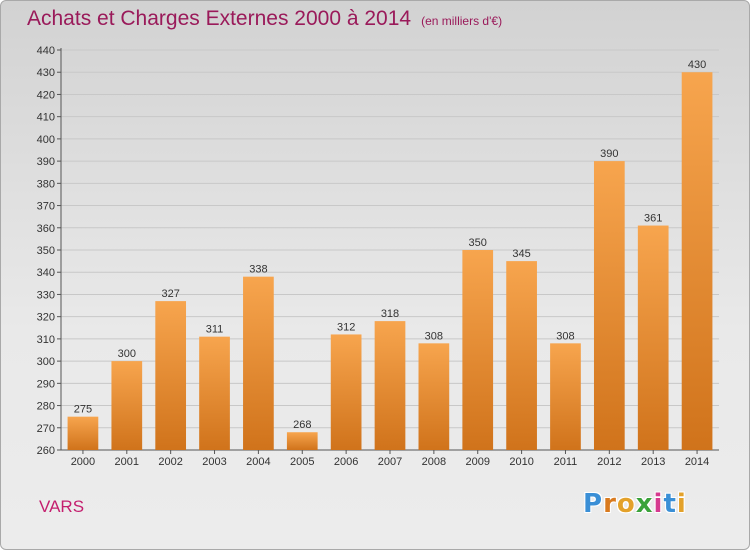 The image size is (750, 550). What do you see at coordinates (626, 504) in the screenshot?
I see `logo-letter: o` at bounding box center [626, 504].